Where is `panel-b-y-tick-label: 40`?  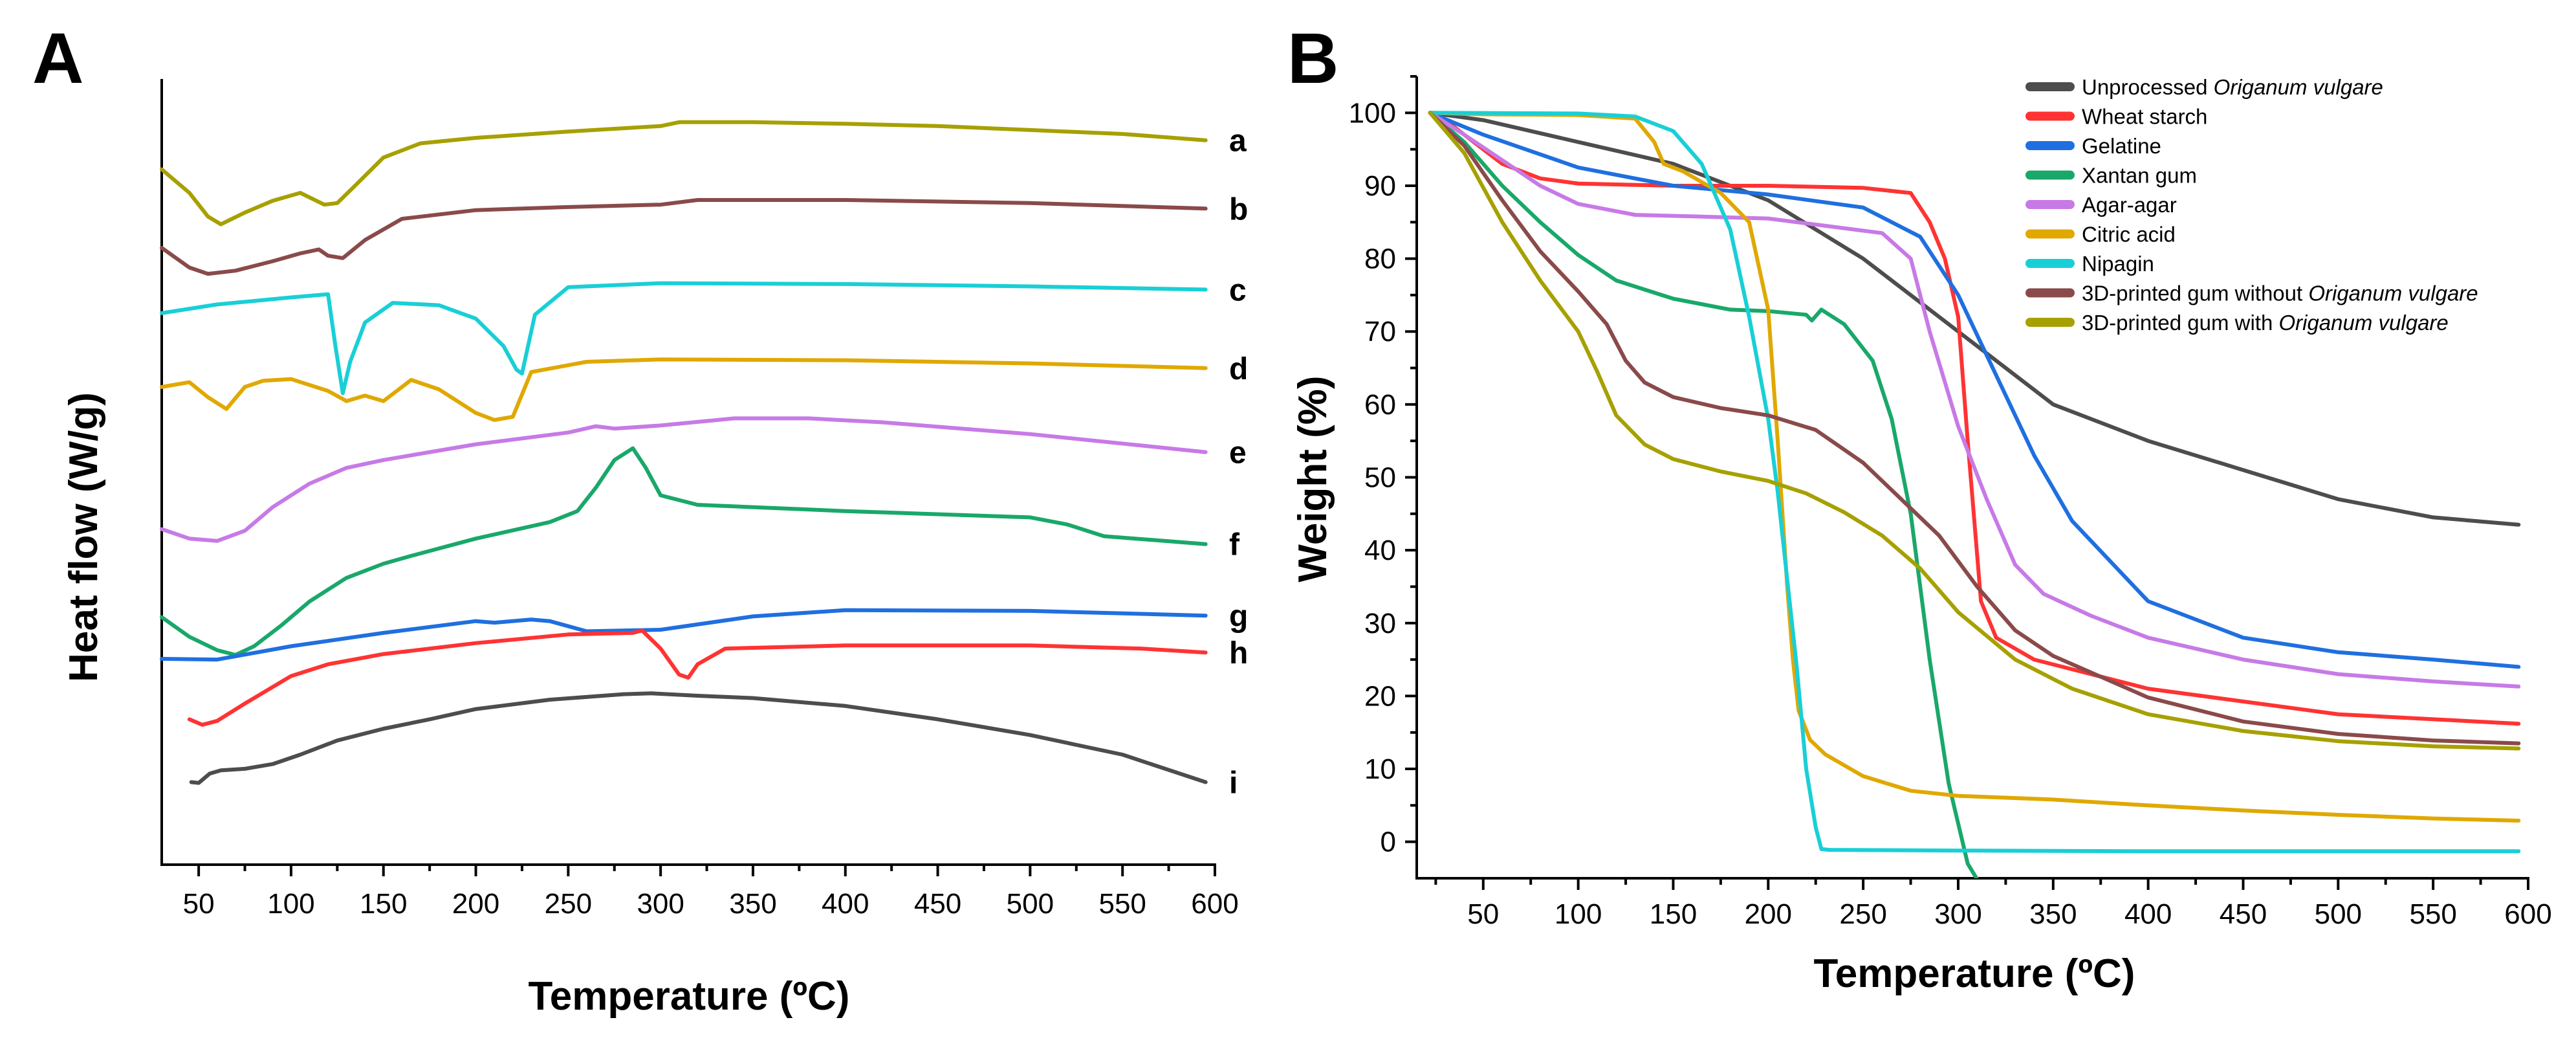 panel-b-y-tick-label: 40 is located at coordinates (1380, 551).